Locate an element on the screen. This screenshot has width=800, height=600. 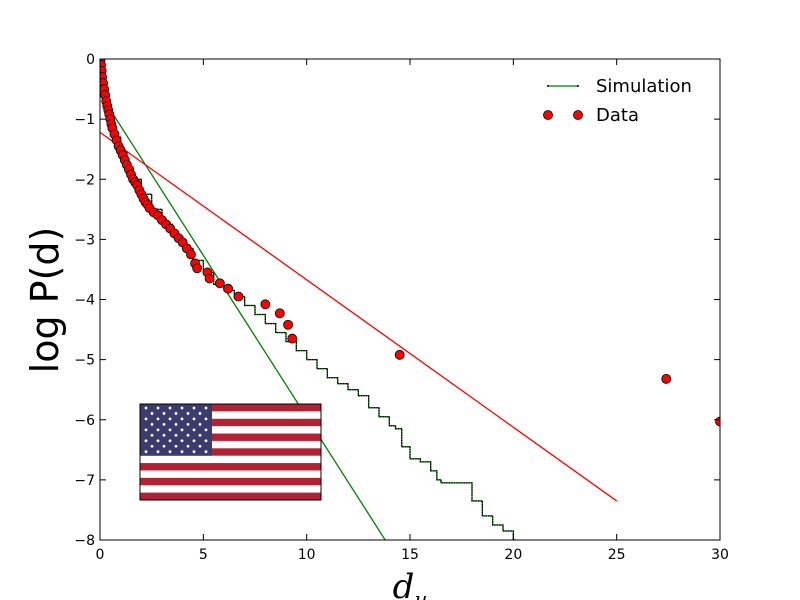
legend-data-marker-right is located at coordinates (578, 115).